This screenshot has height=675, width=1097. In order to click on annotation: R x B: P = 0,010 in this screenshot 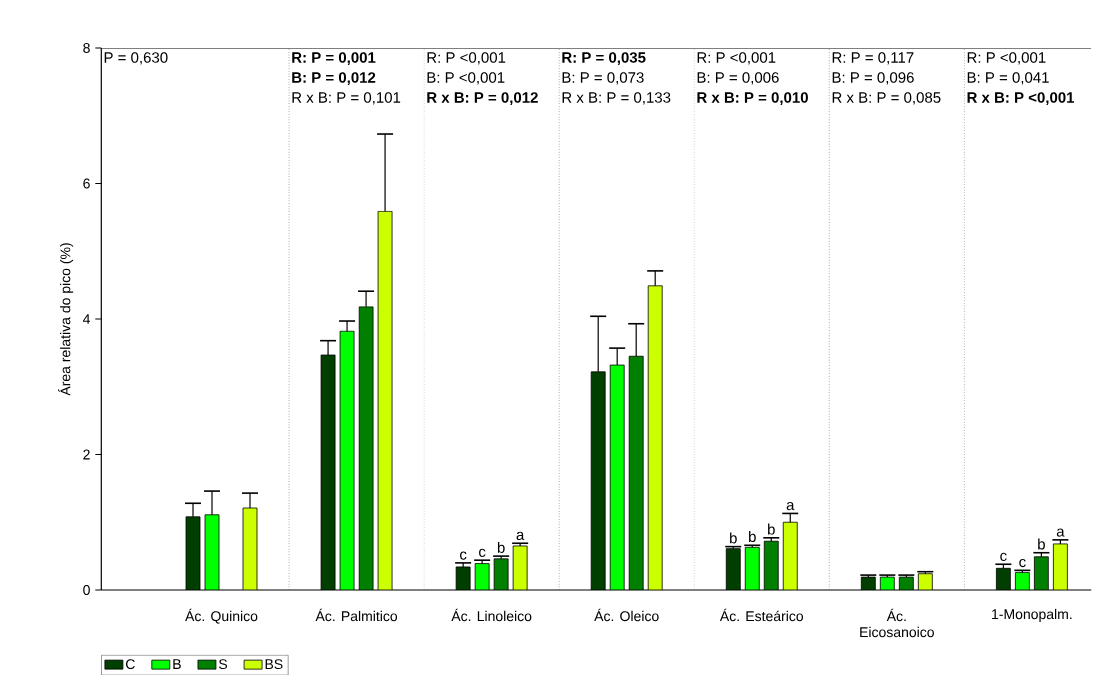, I will do `click(752, 98)`.